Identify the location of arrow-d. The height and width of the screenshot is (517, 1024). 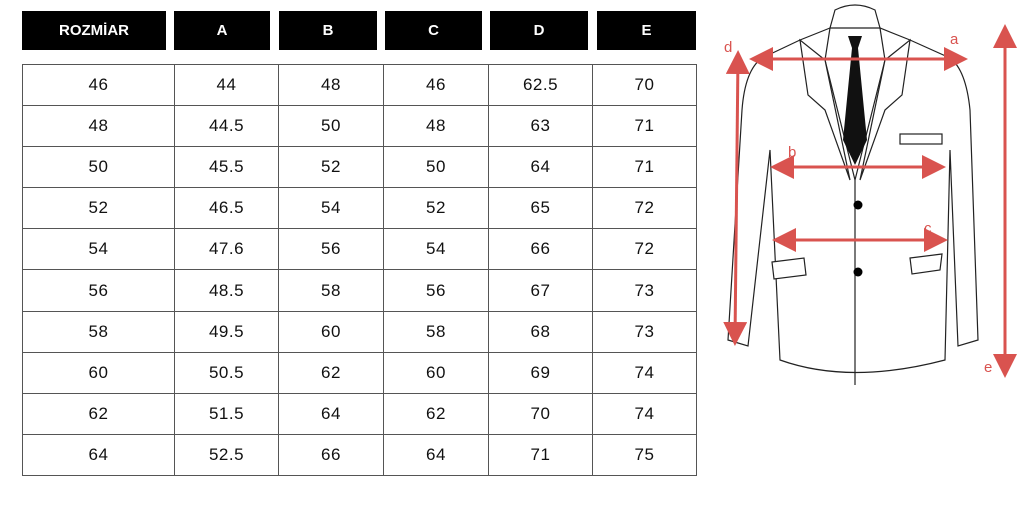
(736, 198).